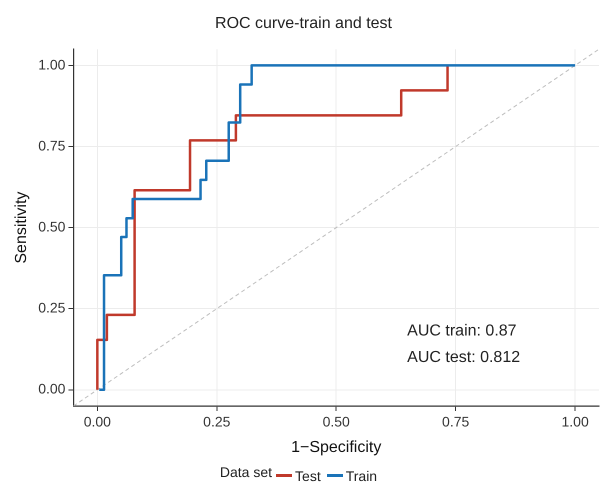 The width and height of the screenshot is (603, 487). What do you see at coordinates (462, 331) in the screenshot?
I see `annotation: AUC train: 0.87` at bounding box center [462, 331].